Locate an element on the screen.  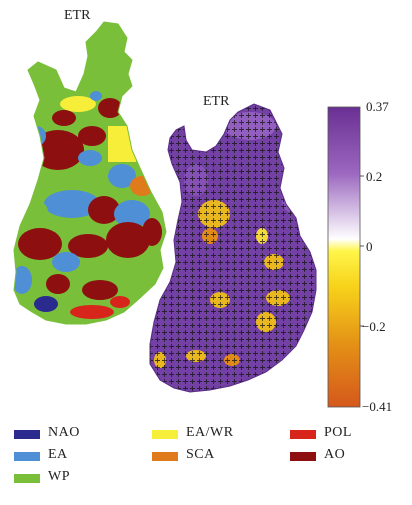
colorbar is located at coordinates (345, 257).